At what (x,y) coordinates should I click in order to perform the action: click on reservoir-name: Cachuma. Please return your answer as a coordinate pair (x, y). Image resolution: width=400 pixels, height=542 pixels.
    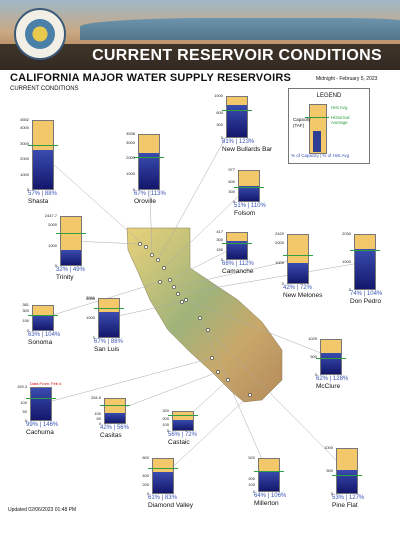
    Looking at the image, I should click on (40, 432).